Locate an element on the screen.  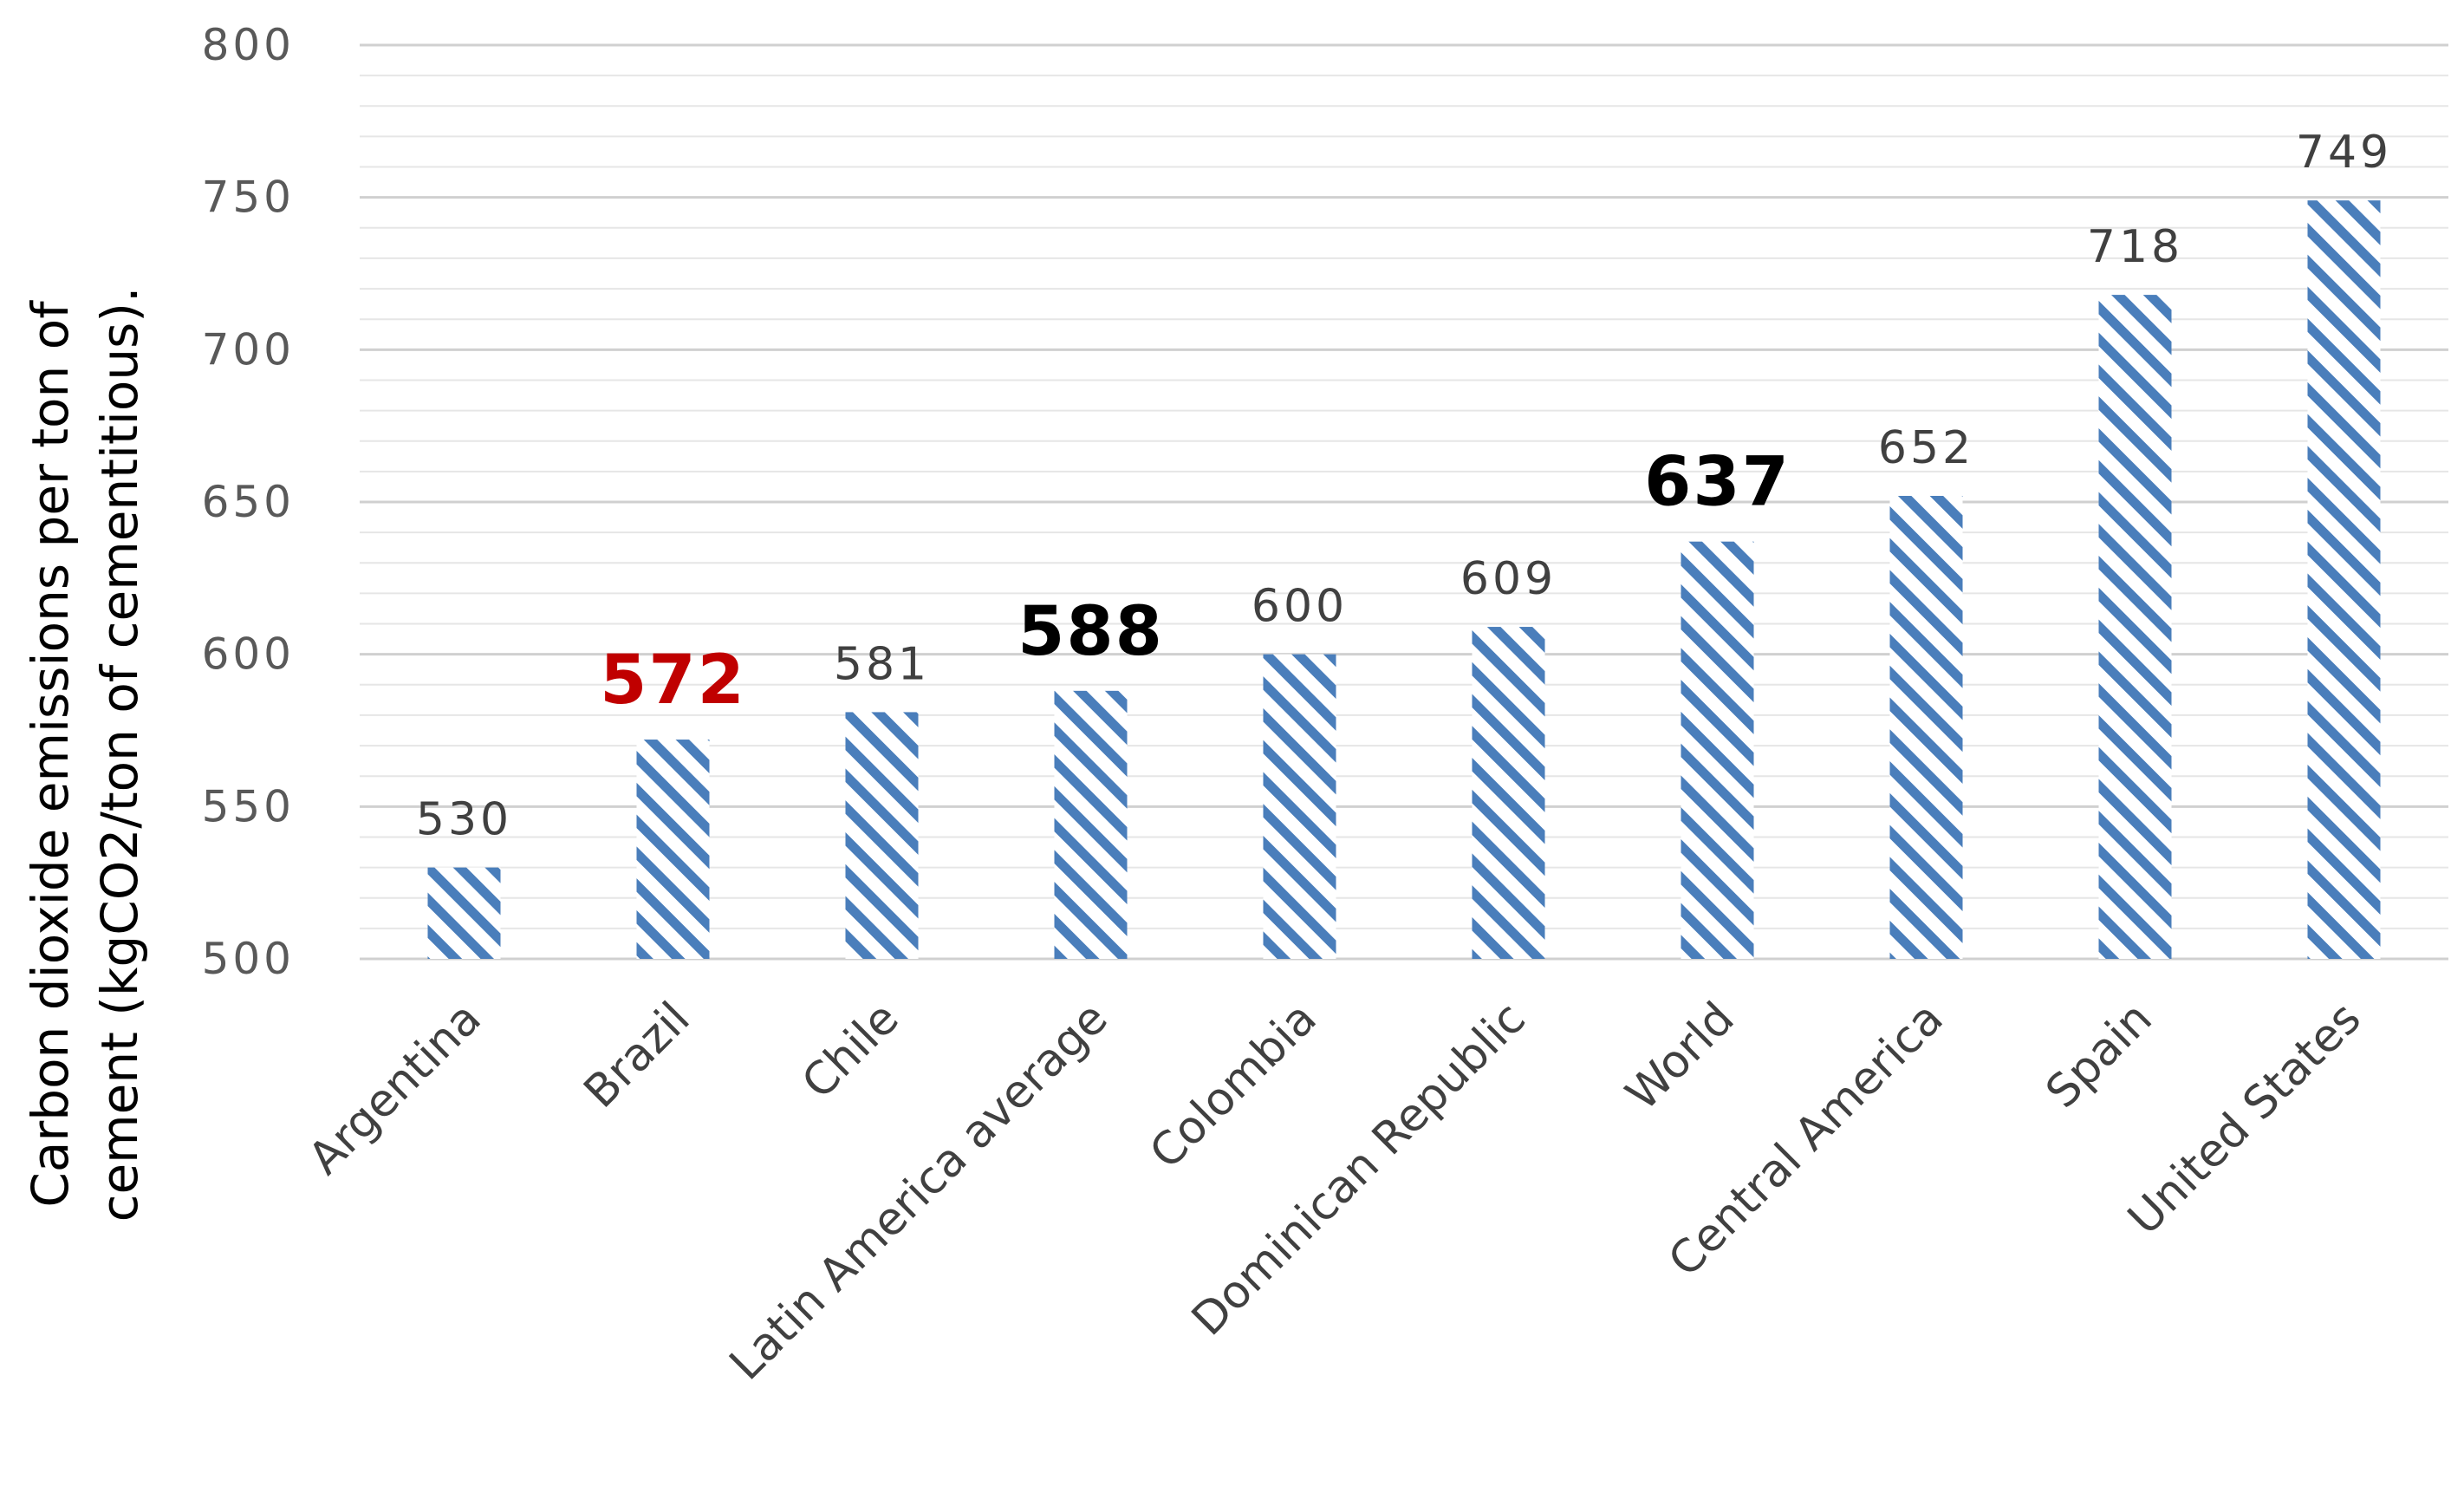
value-label: 572 is located at coordinates (673, 681).